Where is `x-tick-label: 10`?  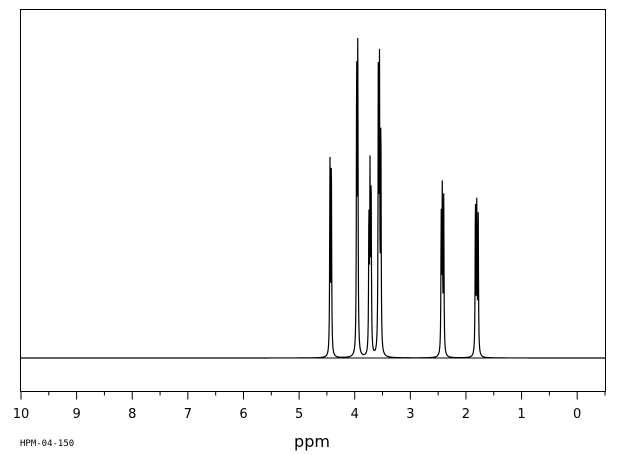
x-tick-label: 10 is located at coordinates (21, 414).